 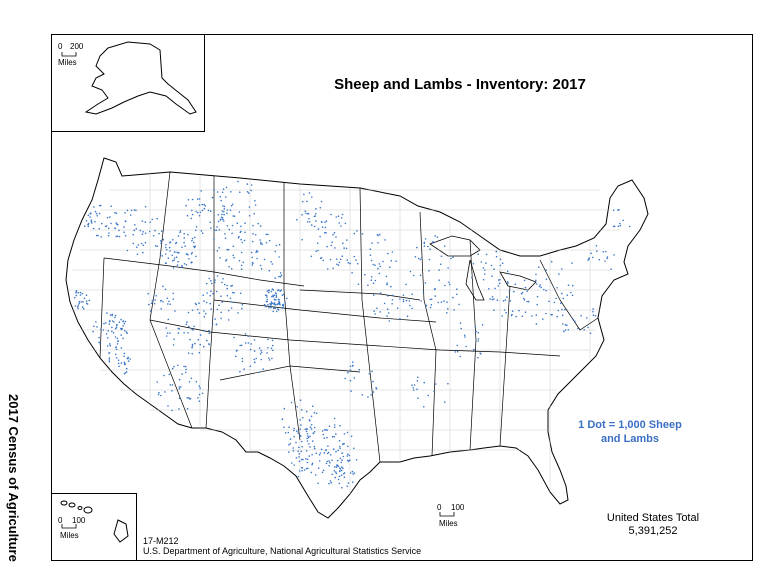 I want to click on side-title-wrap: 2017 Census of Agriculture, so click(x=13, y=478).